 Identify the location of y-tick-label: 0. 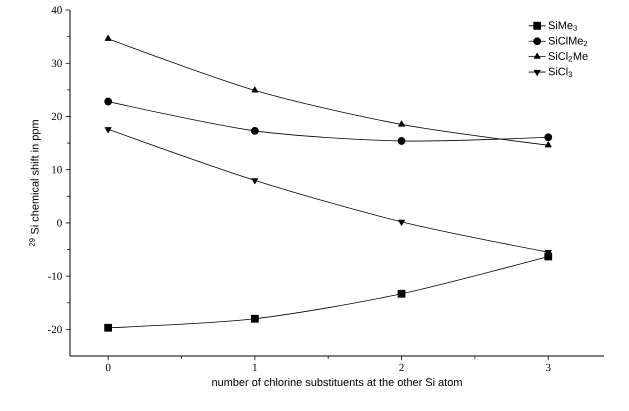
(59, 223).